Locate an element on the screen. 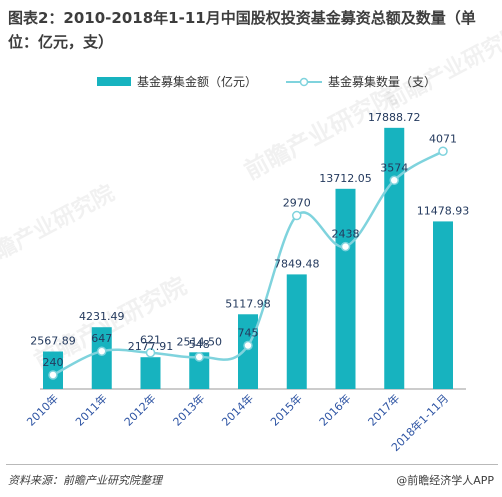  line-value-label: 647 is located at coordinates (101, 338).